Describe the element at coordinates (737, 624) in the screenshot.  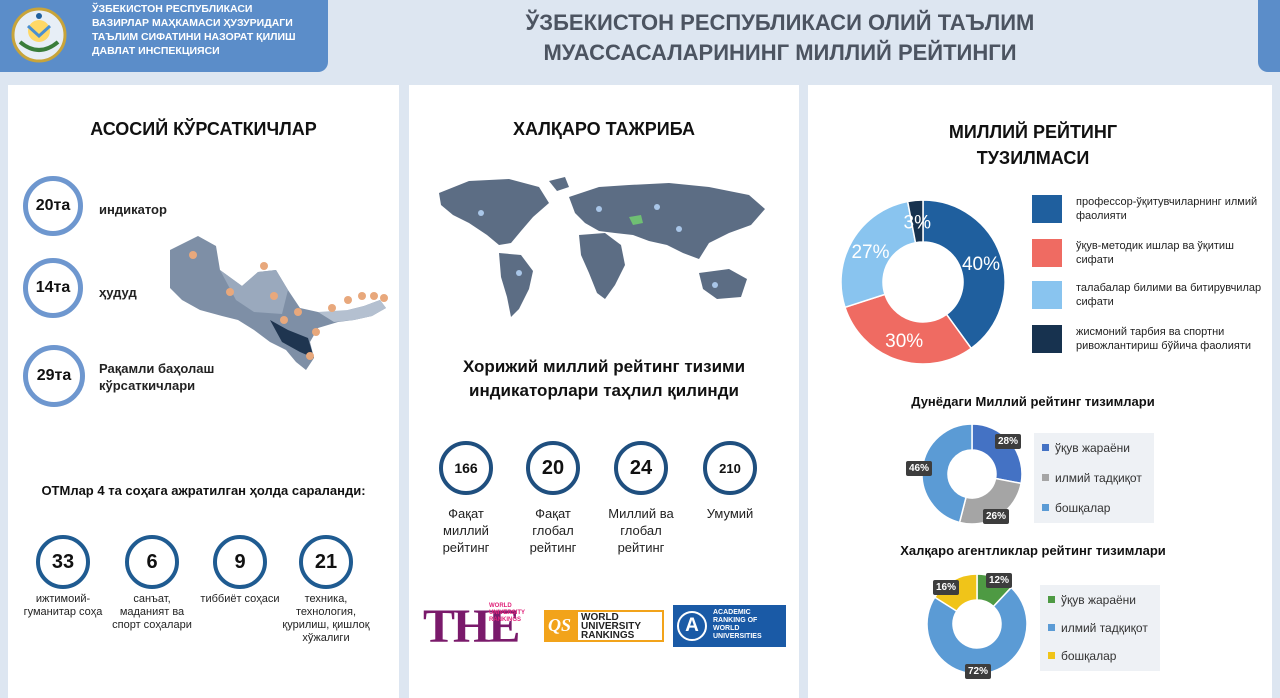
I see `arwu-logo-text: ACADEMIC RANKING OF WORLD UNIVERSITIES` at that location.